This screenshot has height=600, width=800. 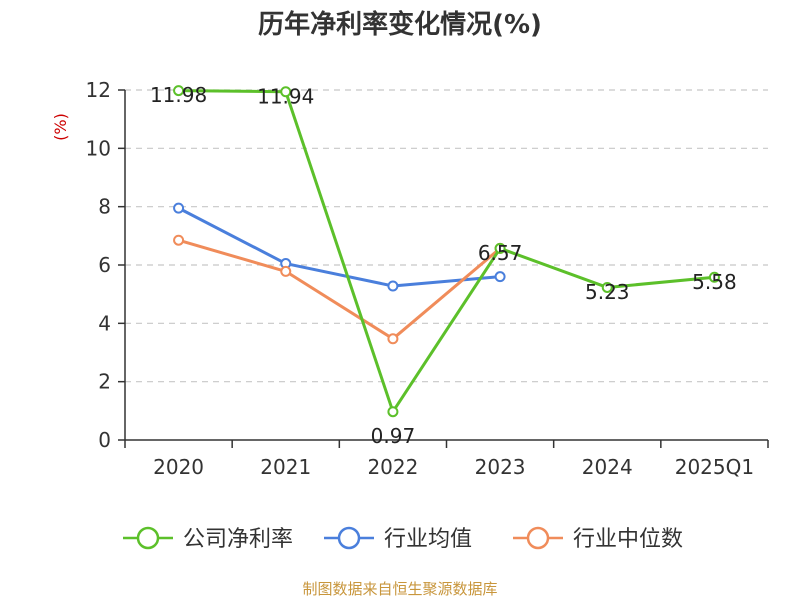 I want to click on x-tick-label: 2021, so click(x=285, y=467).